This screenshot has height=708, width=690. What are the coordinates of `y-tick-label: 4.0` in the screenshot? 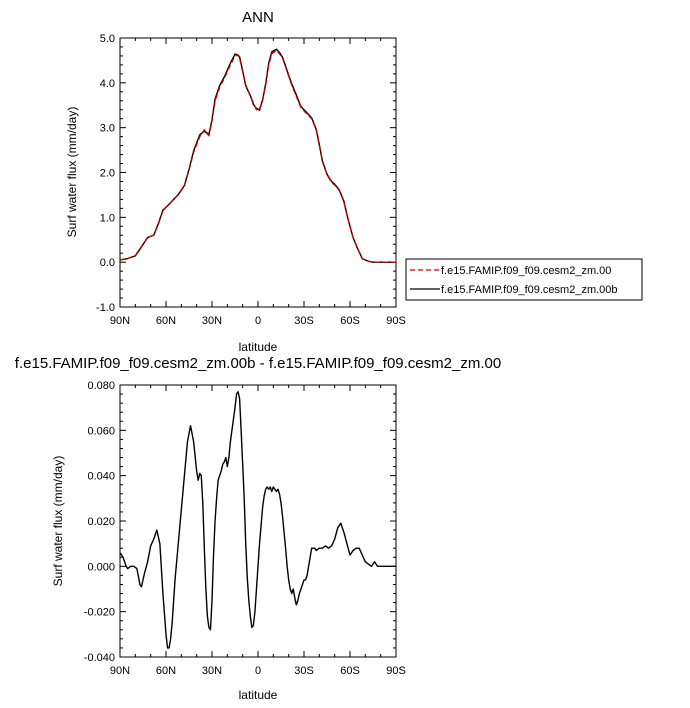 It's located at (107, 84).